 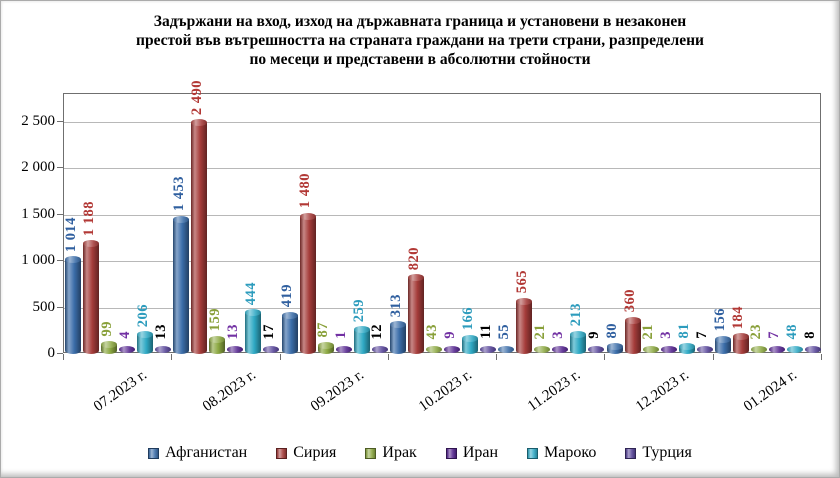 What do you see at coordinates (467, 319) in the screenshot?
I see `bar-value-label: 166` at bounding box center [467, 319].